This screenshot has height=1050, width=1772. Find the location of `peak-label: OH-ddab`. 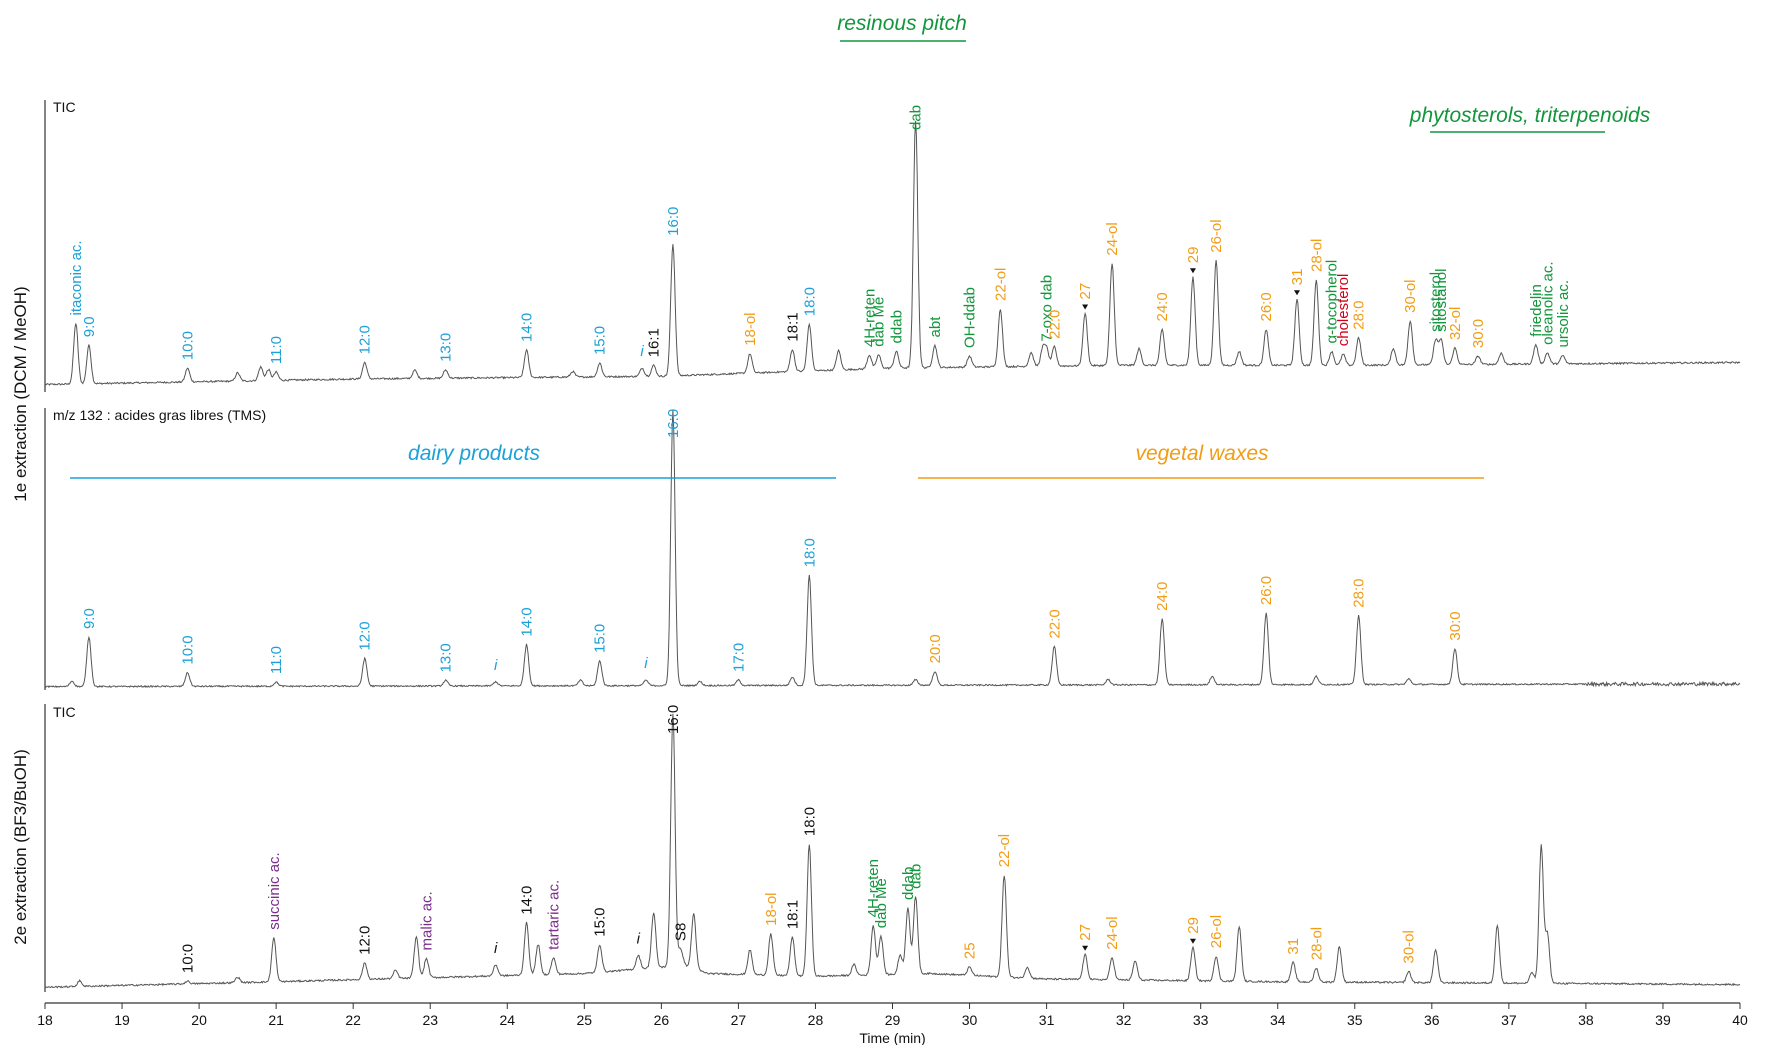

peak-label: OH-ddab is located at coordinates (970, 317).